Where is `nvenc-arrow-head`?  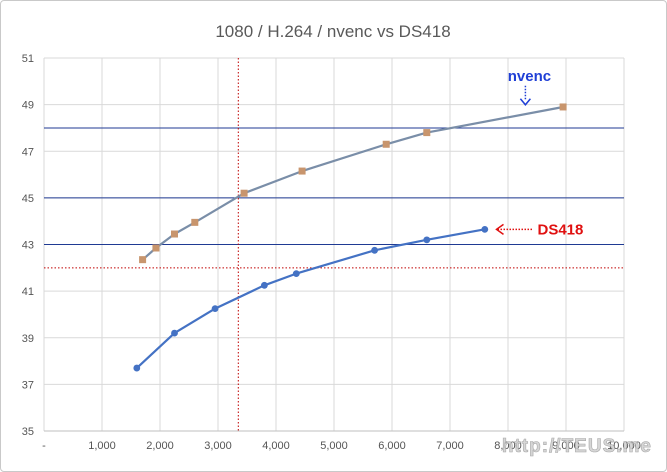
nvenc-arrow-head is located at coordinates (525, 102).